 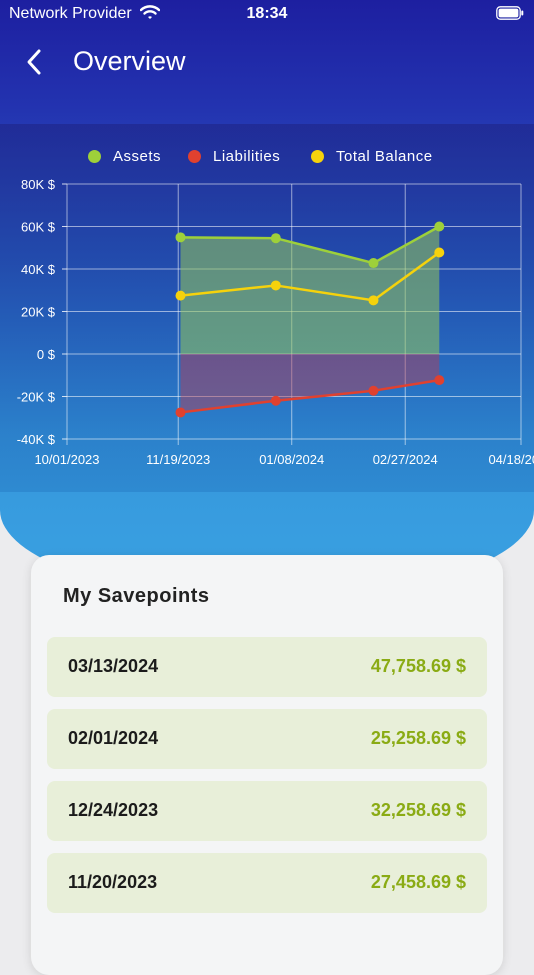 What do you see at coordinates (247, 156) in the screenshot?
I see `legend-label-liabilities: Liabilities` at bounding box center [247, 156].